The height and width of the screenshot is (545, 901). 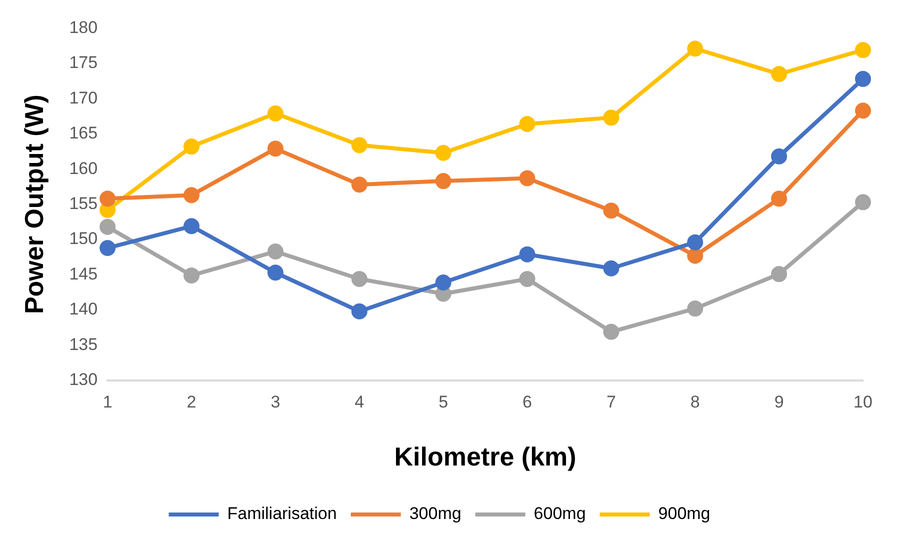 I want to click on x-tick-label: 7, so click(x=611, y=402).